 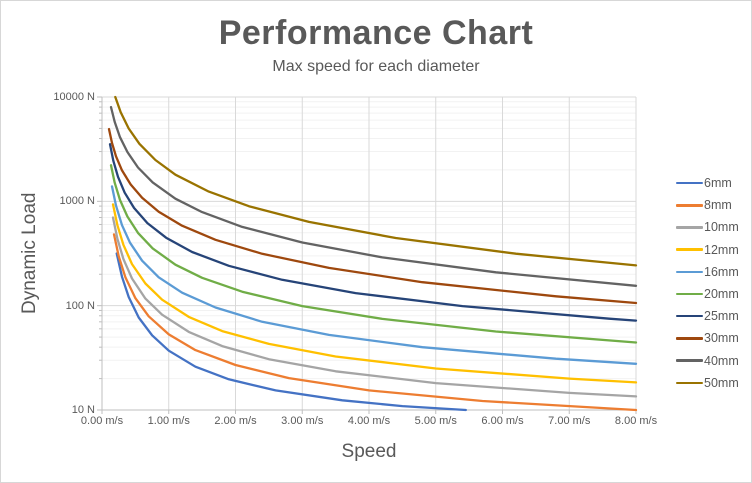 I want to click on legend-item-30mm: 30mm, so click(x=707, y=338).